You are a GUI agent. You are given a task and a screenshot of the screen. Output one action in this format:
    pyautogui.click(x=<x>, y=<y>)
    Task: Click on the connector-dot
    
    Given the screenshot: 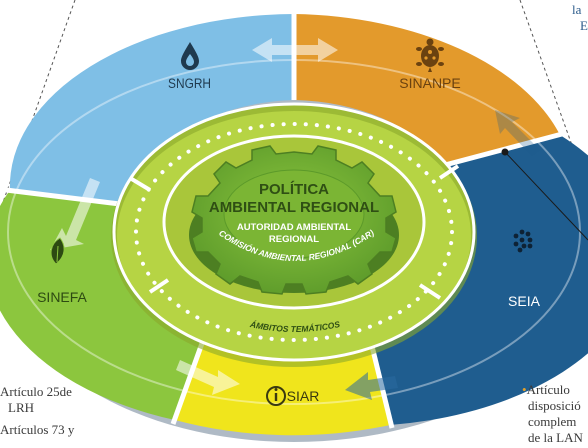 What is the action you would take?
    pyautogui.click(x=505, y=152)
    